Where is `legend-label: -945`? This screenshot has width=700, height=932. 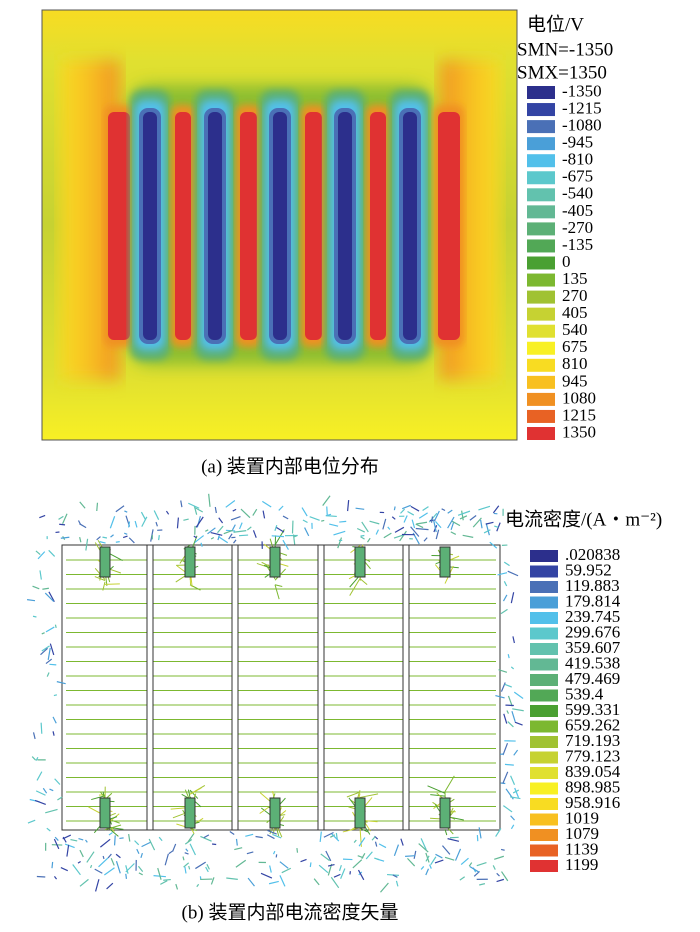
legend-label: -945 is located at coordinates (577, 142).